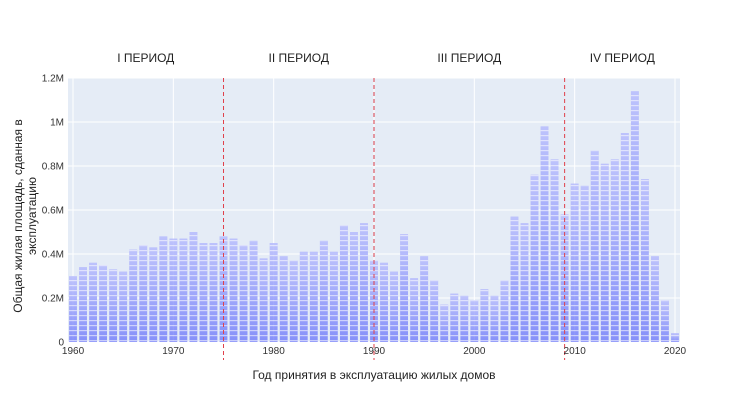  I want to click on bar-1961, so click(83, 304).